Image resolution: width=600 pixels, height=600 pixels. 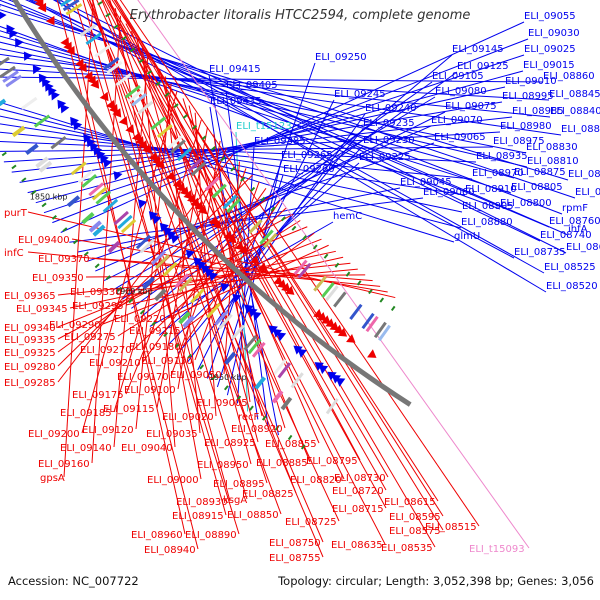 What do you see at coordinates (239, 484) in the screenshot?
I see `reverse-gene-label: ELI_08895` at bounding box center [239, 484].